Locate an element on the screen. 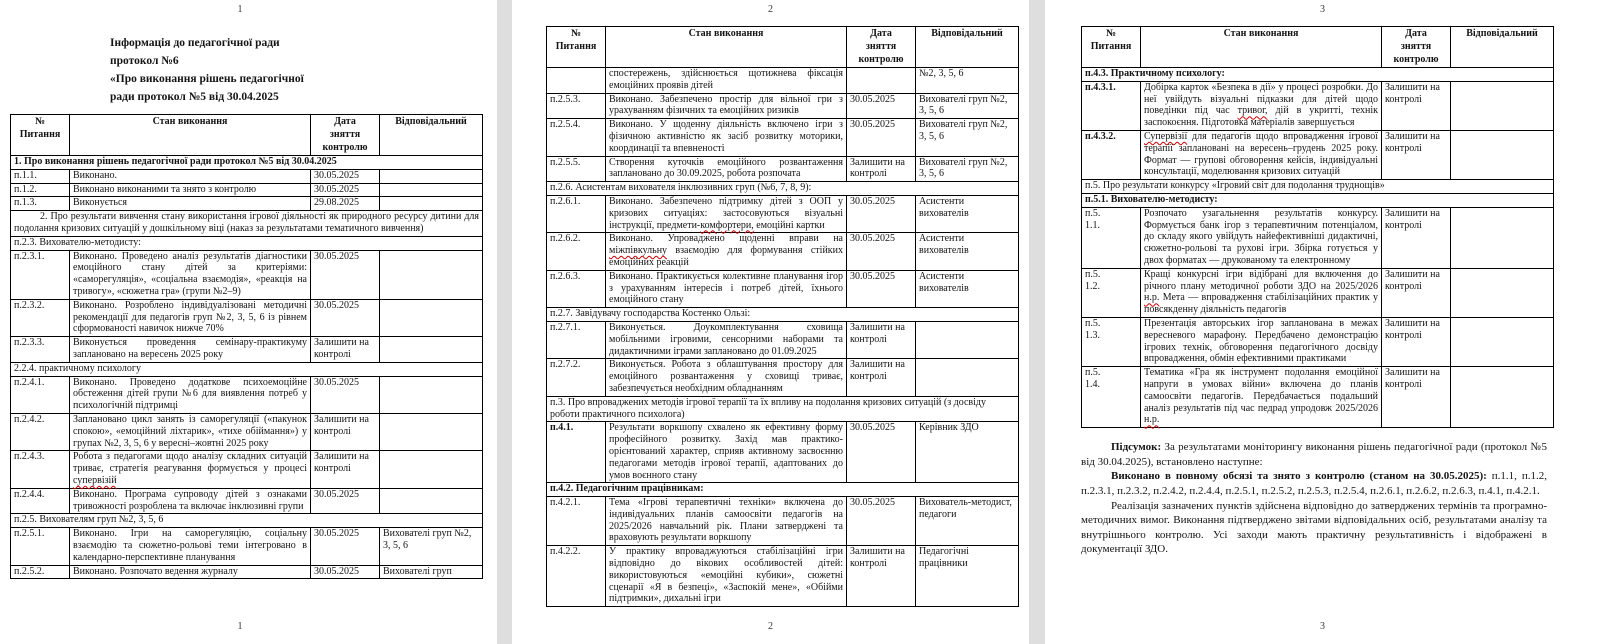 This screenshot has width=1600, height=644. title-line: ради протокол №5 від 30.04.2025 is located at coordinates (194, 97).